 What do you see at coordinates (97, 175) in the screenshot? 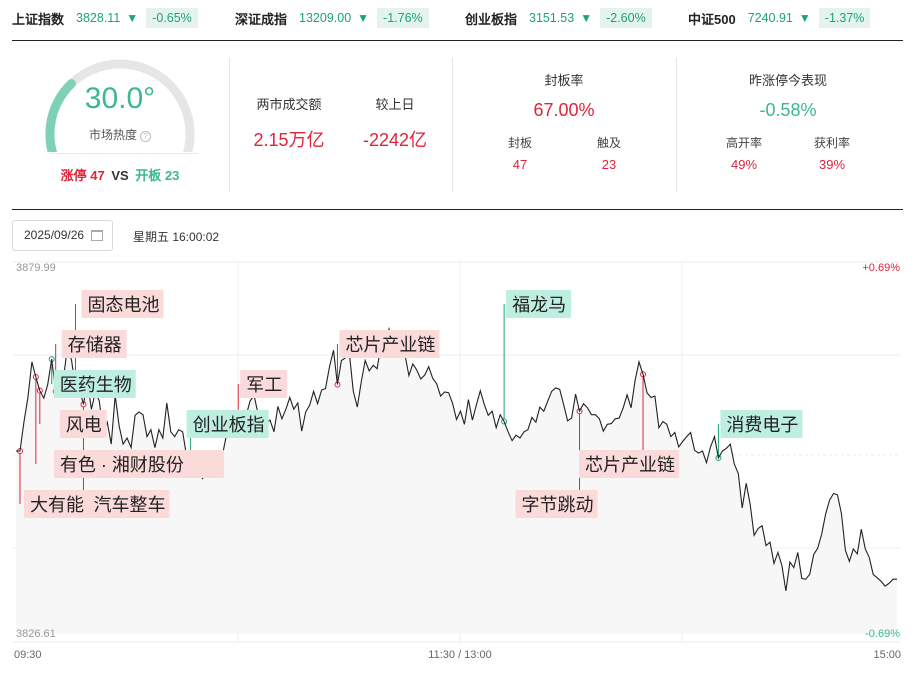
I see `limit-up-count: 47` at bounding box center [97, 175].